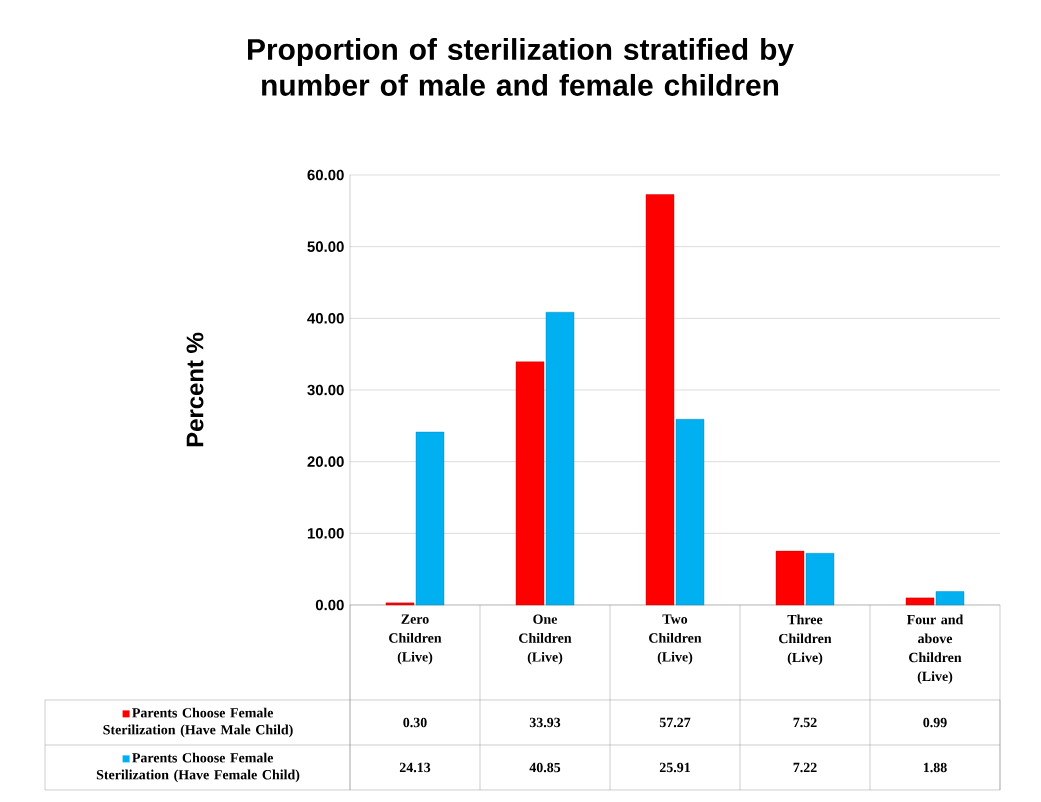  What do you see at coordinates (935, 767) in the screenshot?
I see `data-label: 1.88` at bounding box center [935, 767].